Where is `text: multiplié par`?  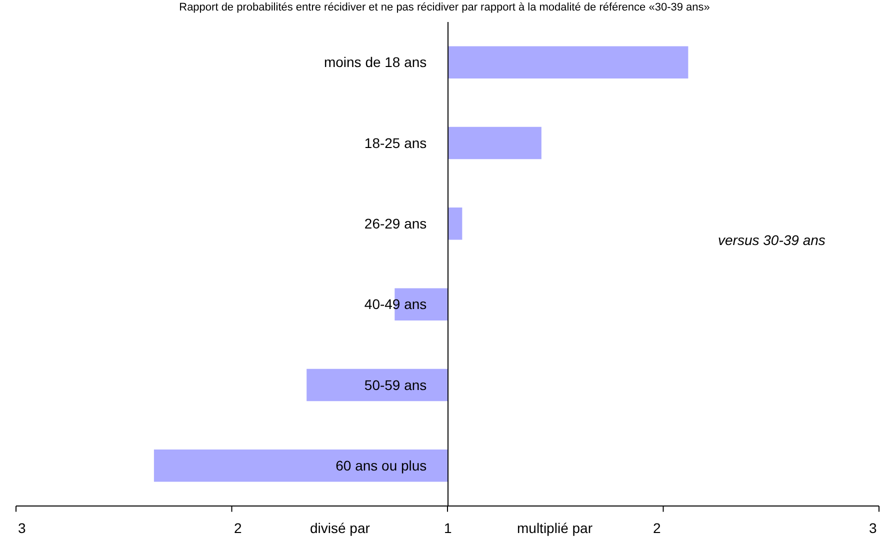
text: multiplié par is located at coordinates (555, 528).